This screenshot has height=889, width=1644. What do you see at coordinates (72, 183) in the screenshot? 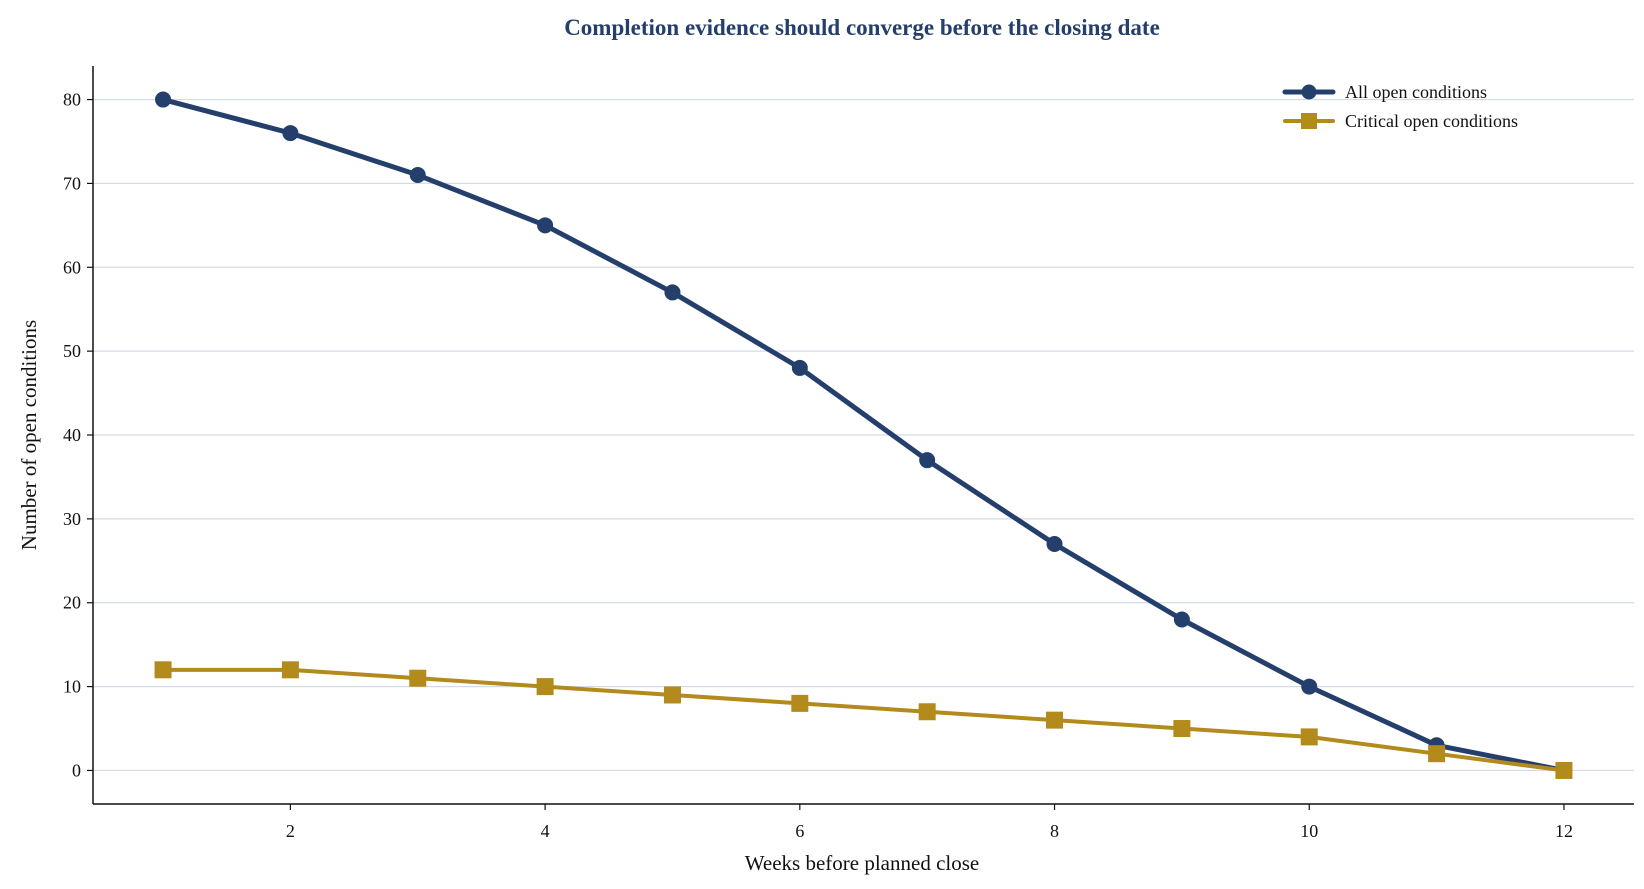
I see `y-tick-label-70: 70` at bounding box center [72, 183].